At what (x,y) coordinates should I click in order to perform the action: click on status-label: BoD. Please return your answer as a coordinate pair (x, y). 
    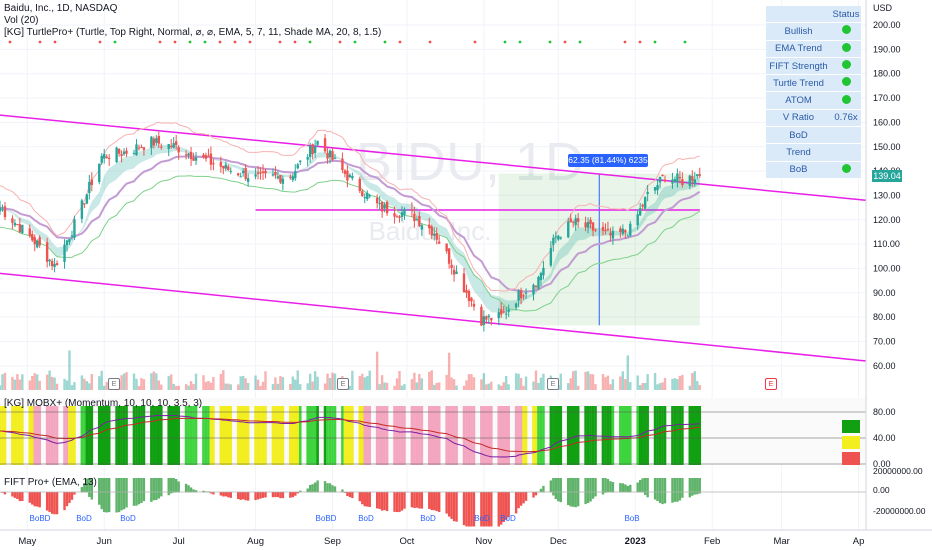
    Looking at the image, I should click on (798, 135).